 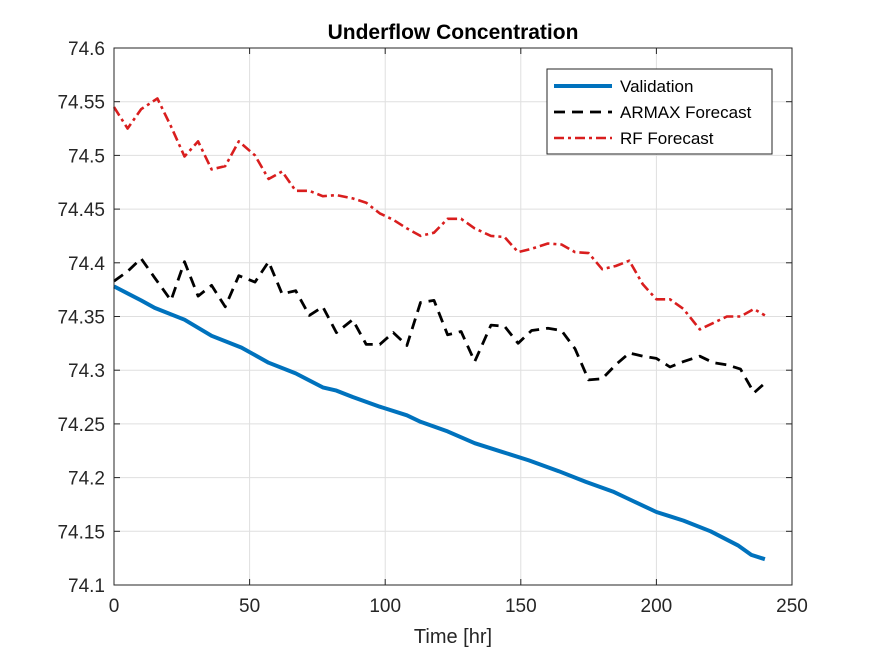 I want to click on y-tick-label: 74.15, so click(x=81, y=532).